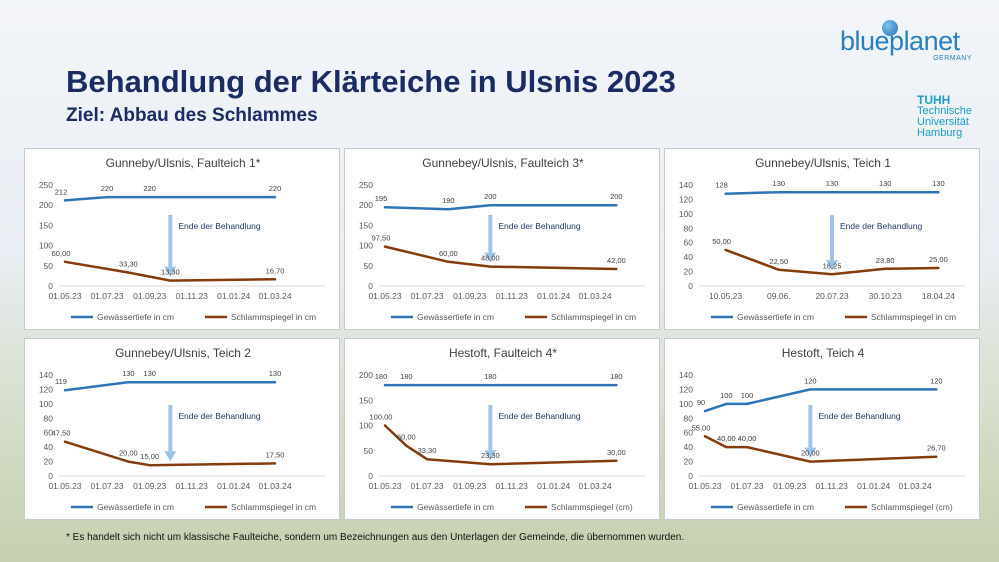 The width and height of the screenshot is (999, 562). Describe the element at coordinates (406, 437) in the screenshot. I see `data-label: 60,00` at that location.